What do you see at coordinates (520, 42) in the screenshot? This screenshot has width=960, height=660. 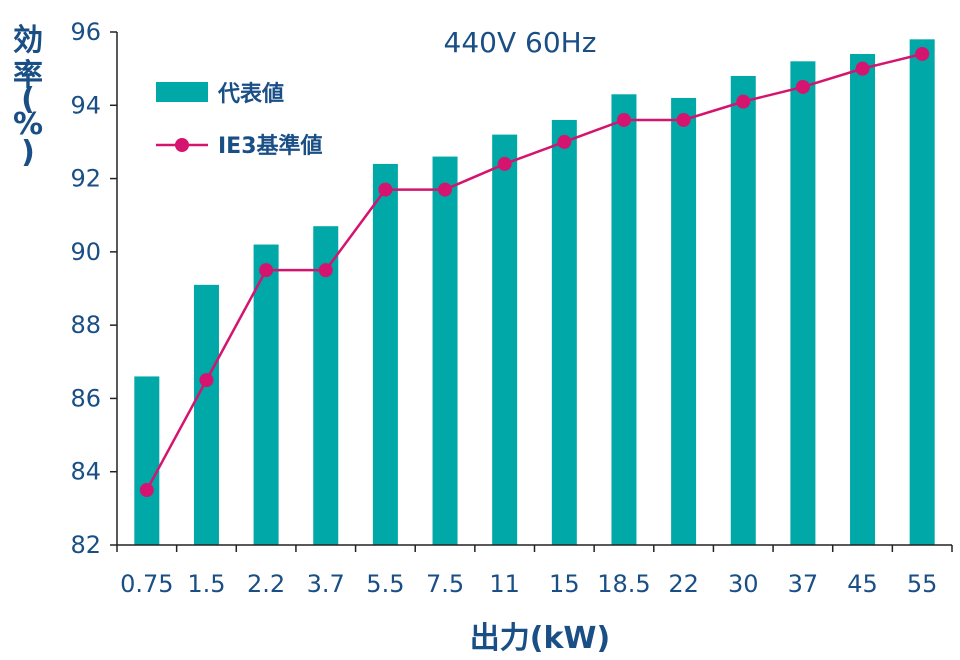 I see `chart-title: 440V 60Hz` at bounding box center [520, 42].